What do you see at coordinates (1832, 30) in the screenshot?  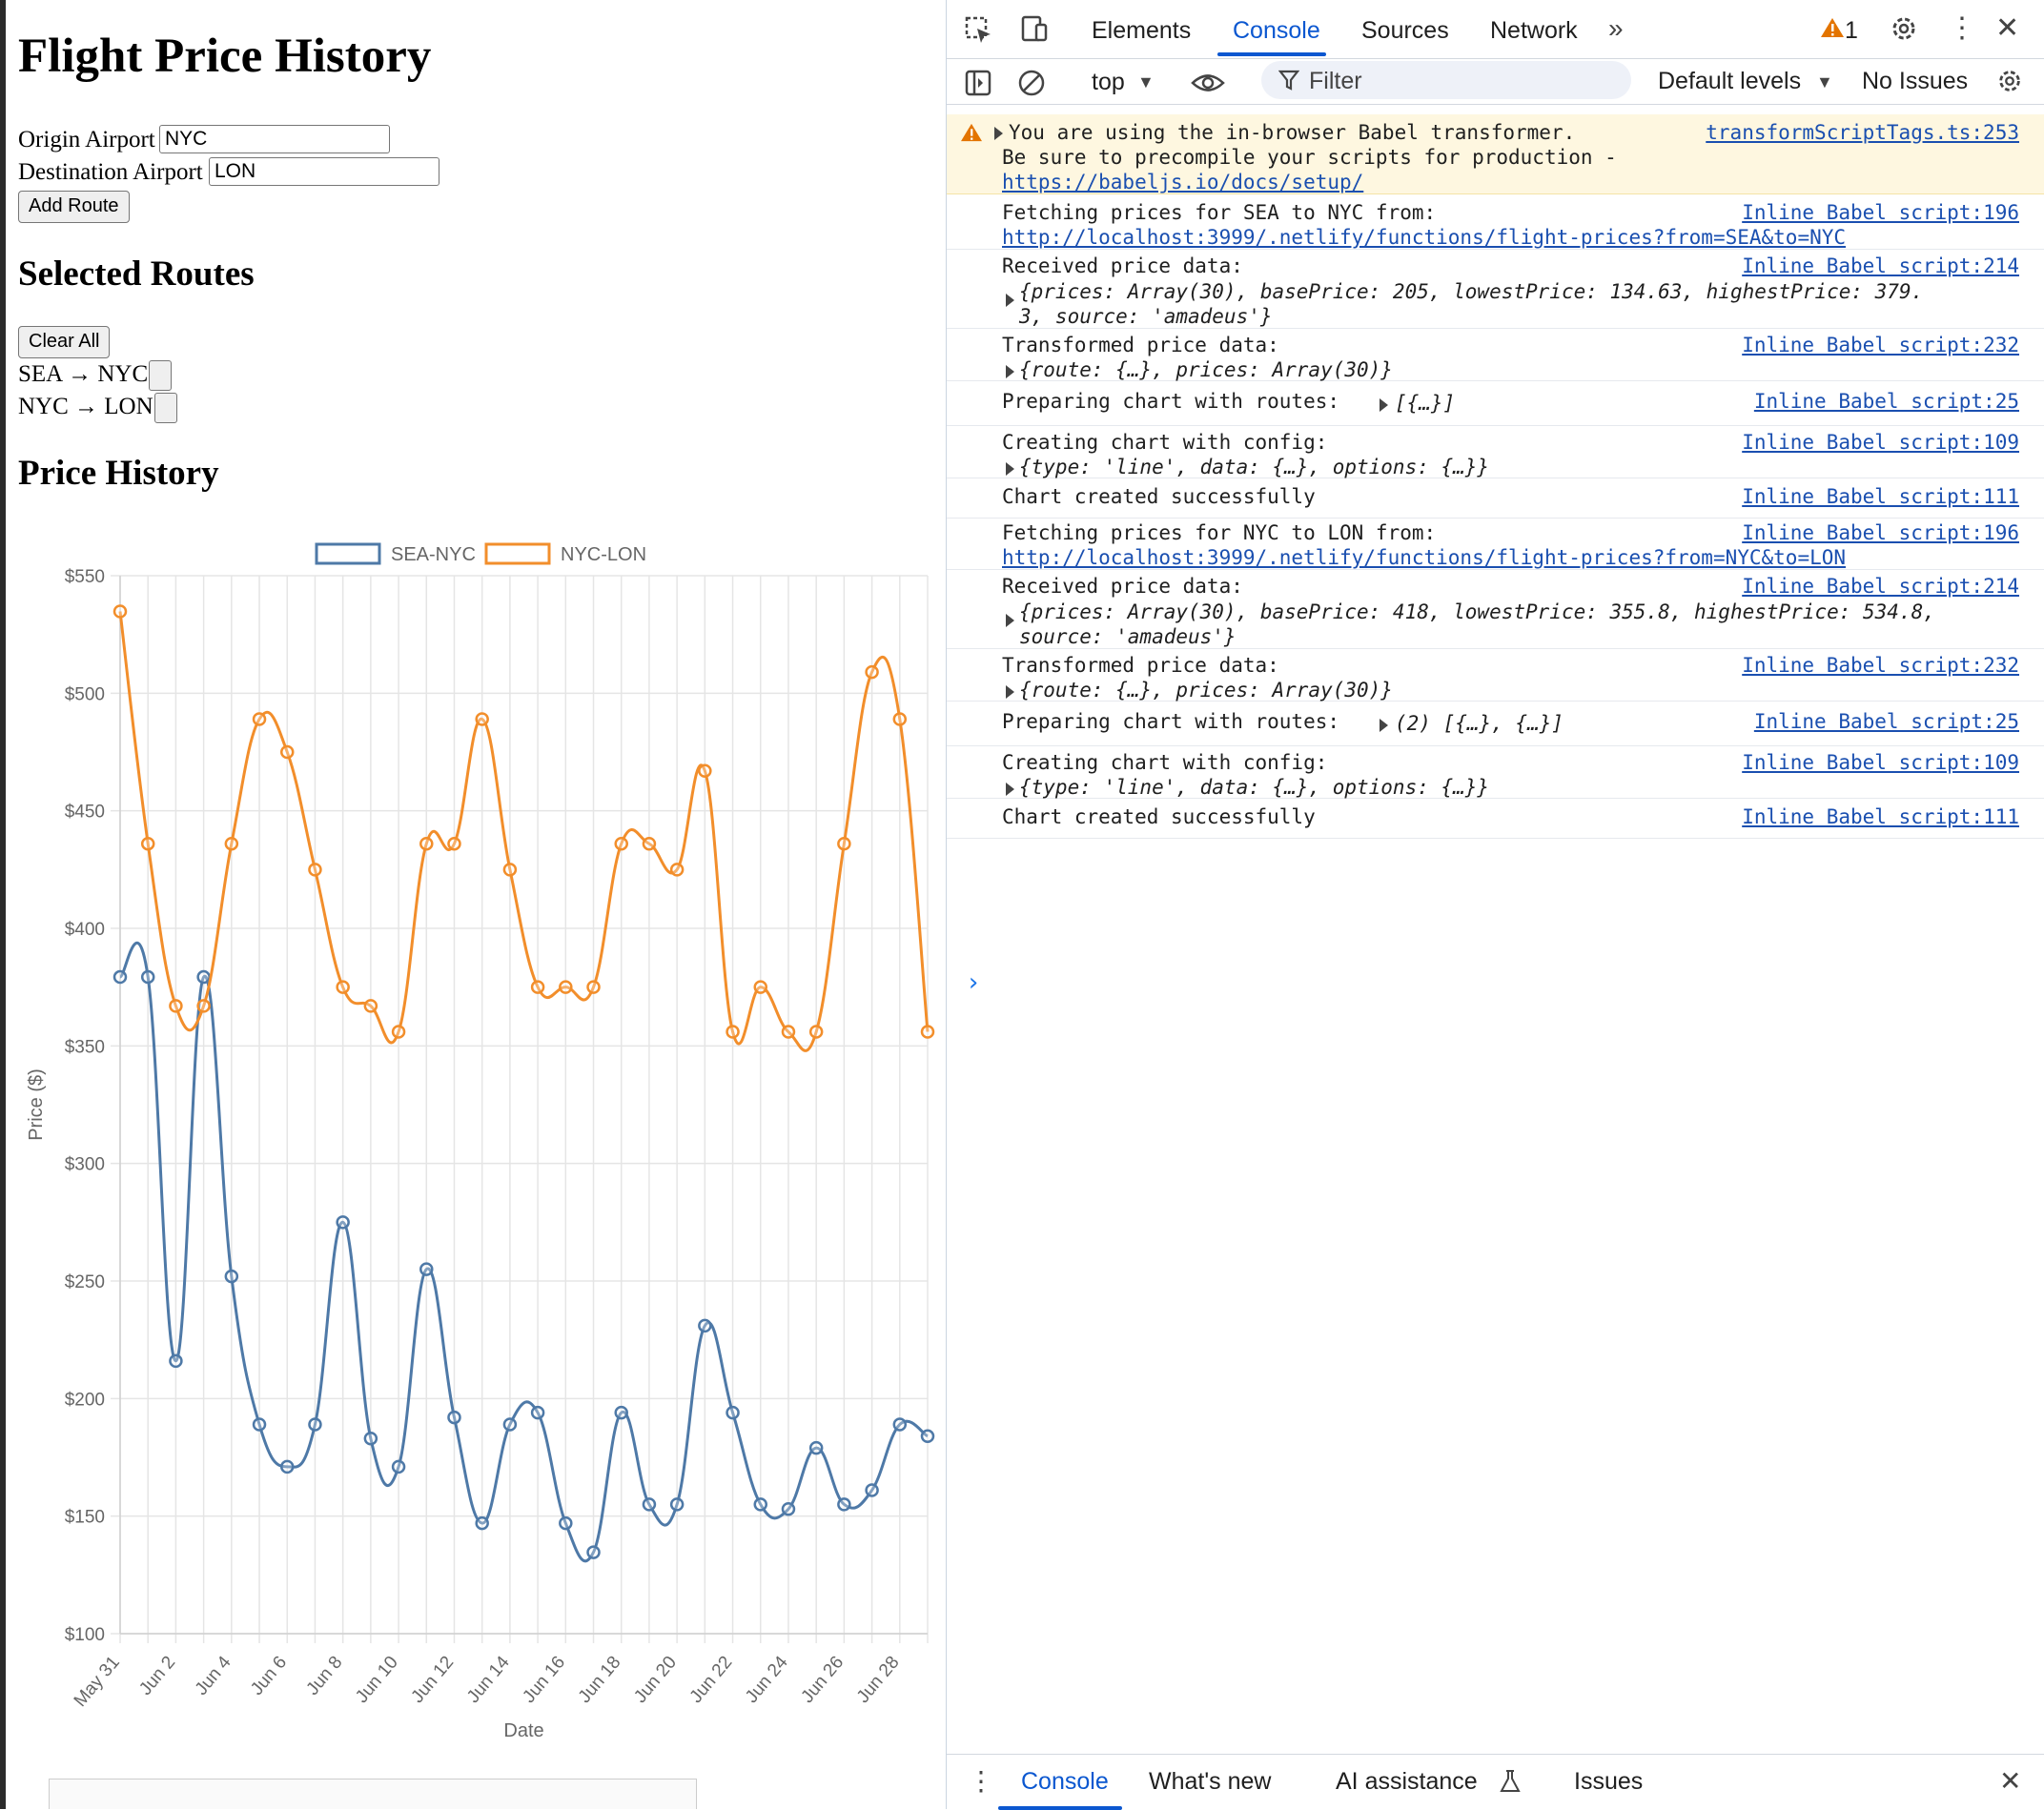 I see `warning-icon` at bounding box center [1832, 30].